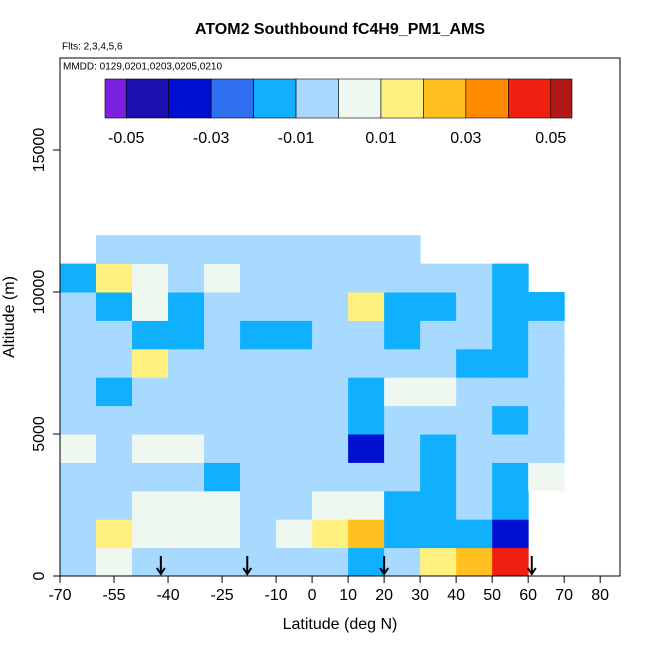 The image size is (650, 655). What do you see at coordinates (92, 47) in the screenshot?
I see `subtitle: Flts: 2,3,4,5,6` at bounding box center [92, 47].